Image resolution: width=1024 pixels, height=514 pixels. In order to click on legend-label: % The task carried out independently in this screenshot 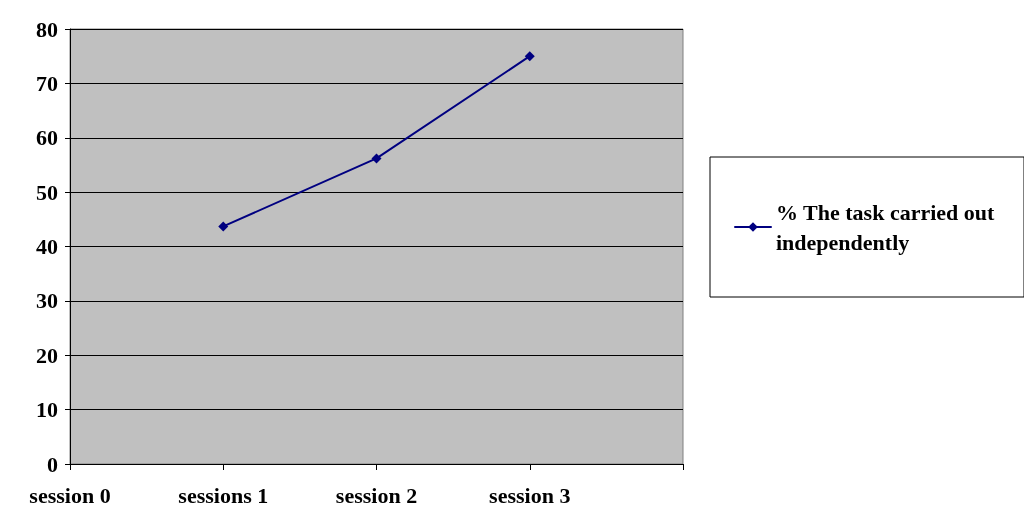, I will do `click(888, 227)`.